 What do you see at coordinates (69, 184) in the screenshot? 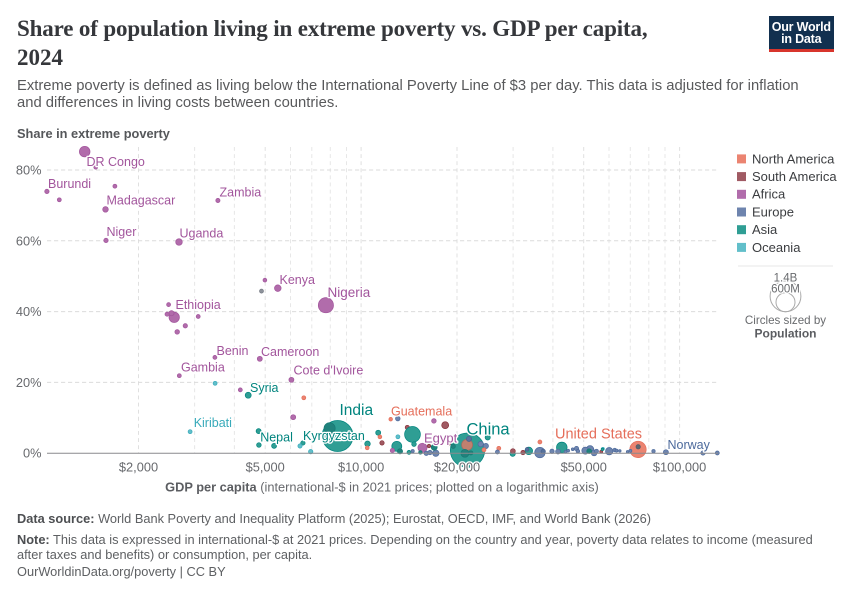
I see `svg-text: Burundi` at bounding box center [69, 184].